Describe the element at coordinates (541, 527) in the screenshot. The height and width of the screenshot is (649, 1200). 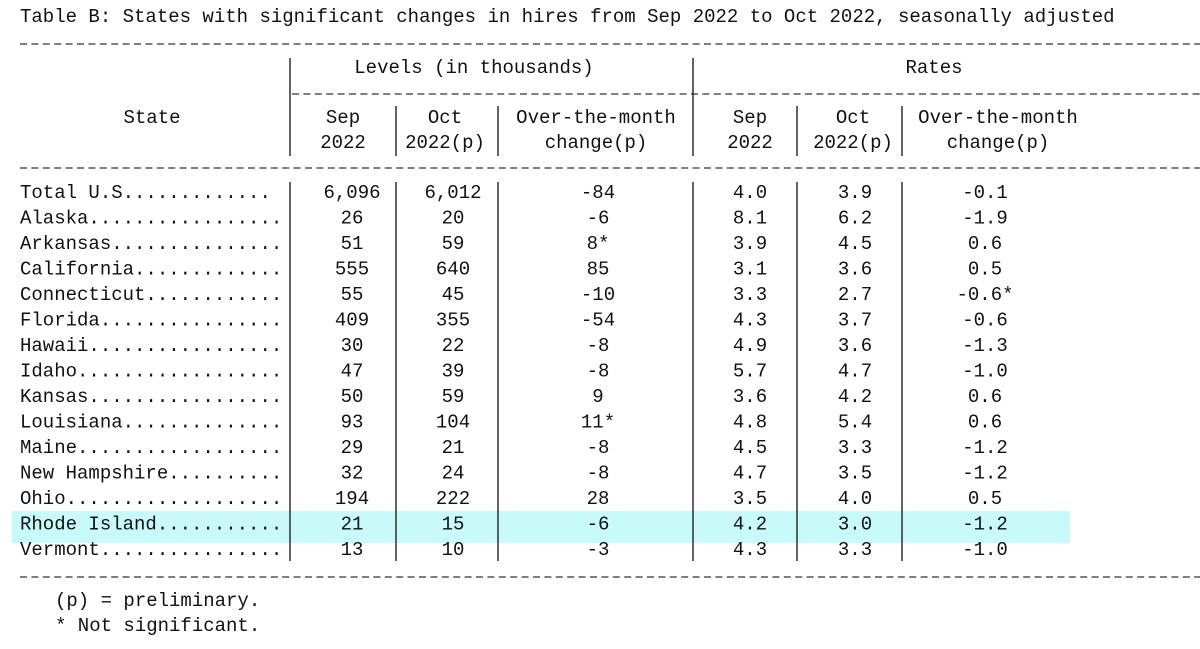
I see `row-highlight` at that location.